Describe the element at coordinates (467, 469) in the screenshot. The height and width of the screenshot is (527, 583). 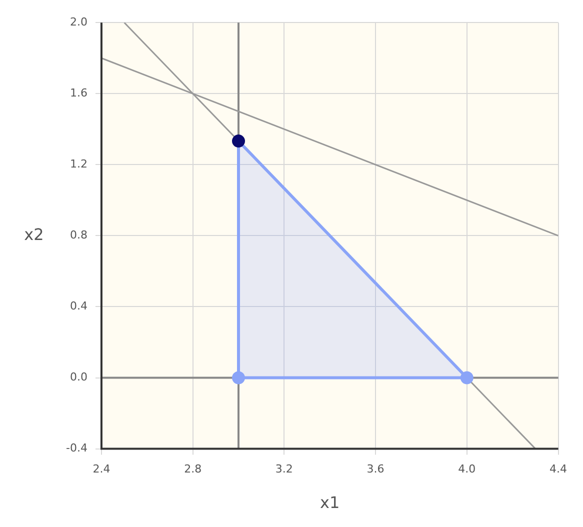
I see `x-tick-label: 4.0` at that location.